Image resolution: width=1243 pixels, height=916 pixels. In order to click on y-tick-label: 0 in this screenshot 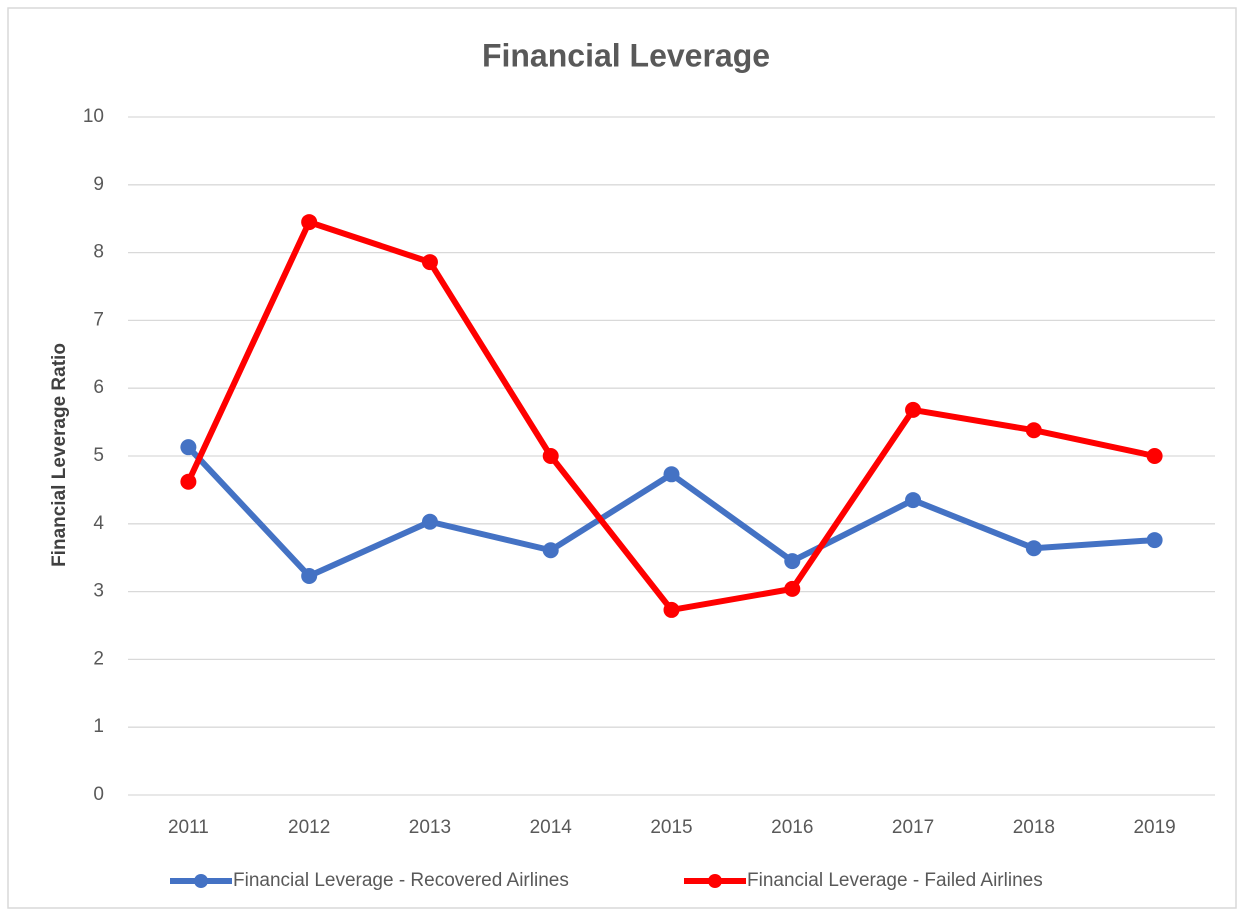, I will do `click(98, 794)`.